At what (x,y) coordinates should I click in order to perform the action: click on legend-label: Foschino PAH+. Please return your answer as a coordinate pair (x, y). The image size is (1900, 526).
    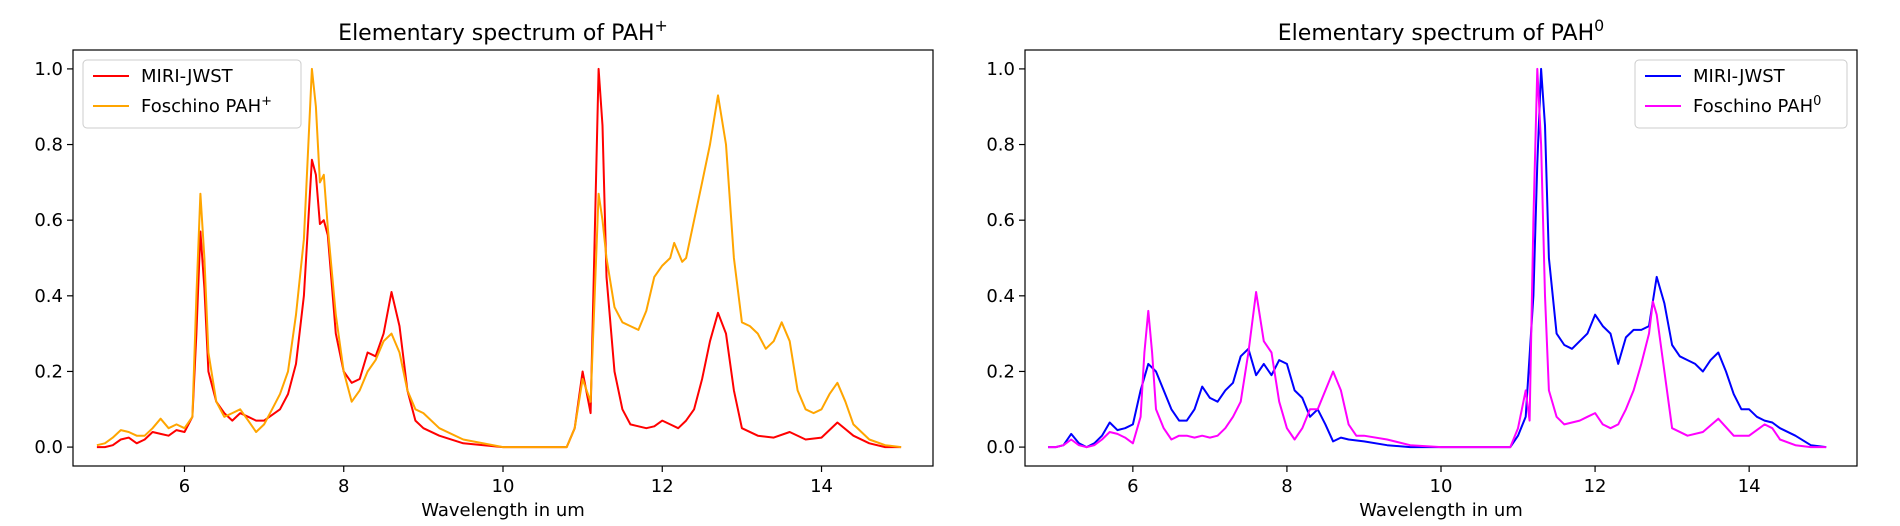
    Looking at the image, I should click on (206, 106).